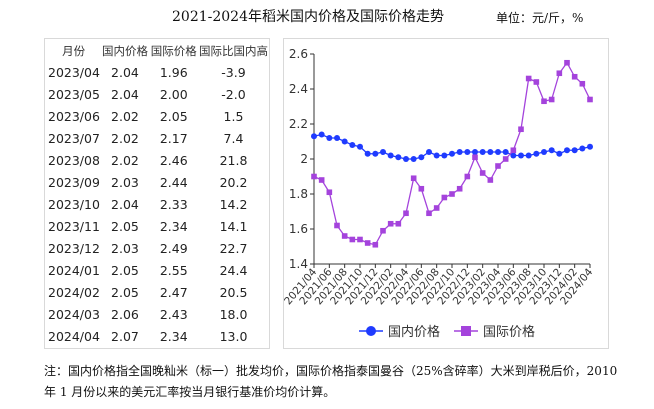  I want to click on legend-square-icon, so click(466, 331).